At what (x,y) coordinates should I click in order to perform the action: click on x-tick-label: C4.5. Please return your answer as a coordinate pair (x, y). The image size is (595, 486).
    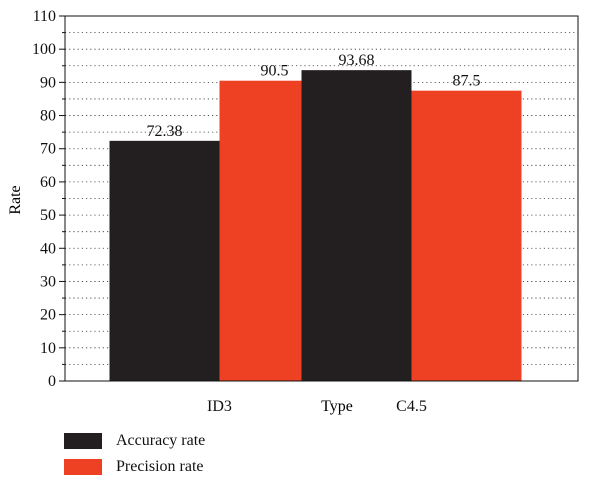
    Looking at the image, I should click on (411, 406).